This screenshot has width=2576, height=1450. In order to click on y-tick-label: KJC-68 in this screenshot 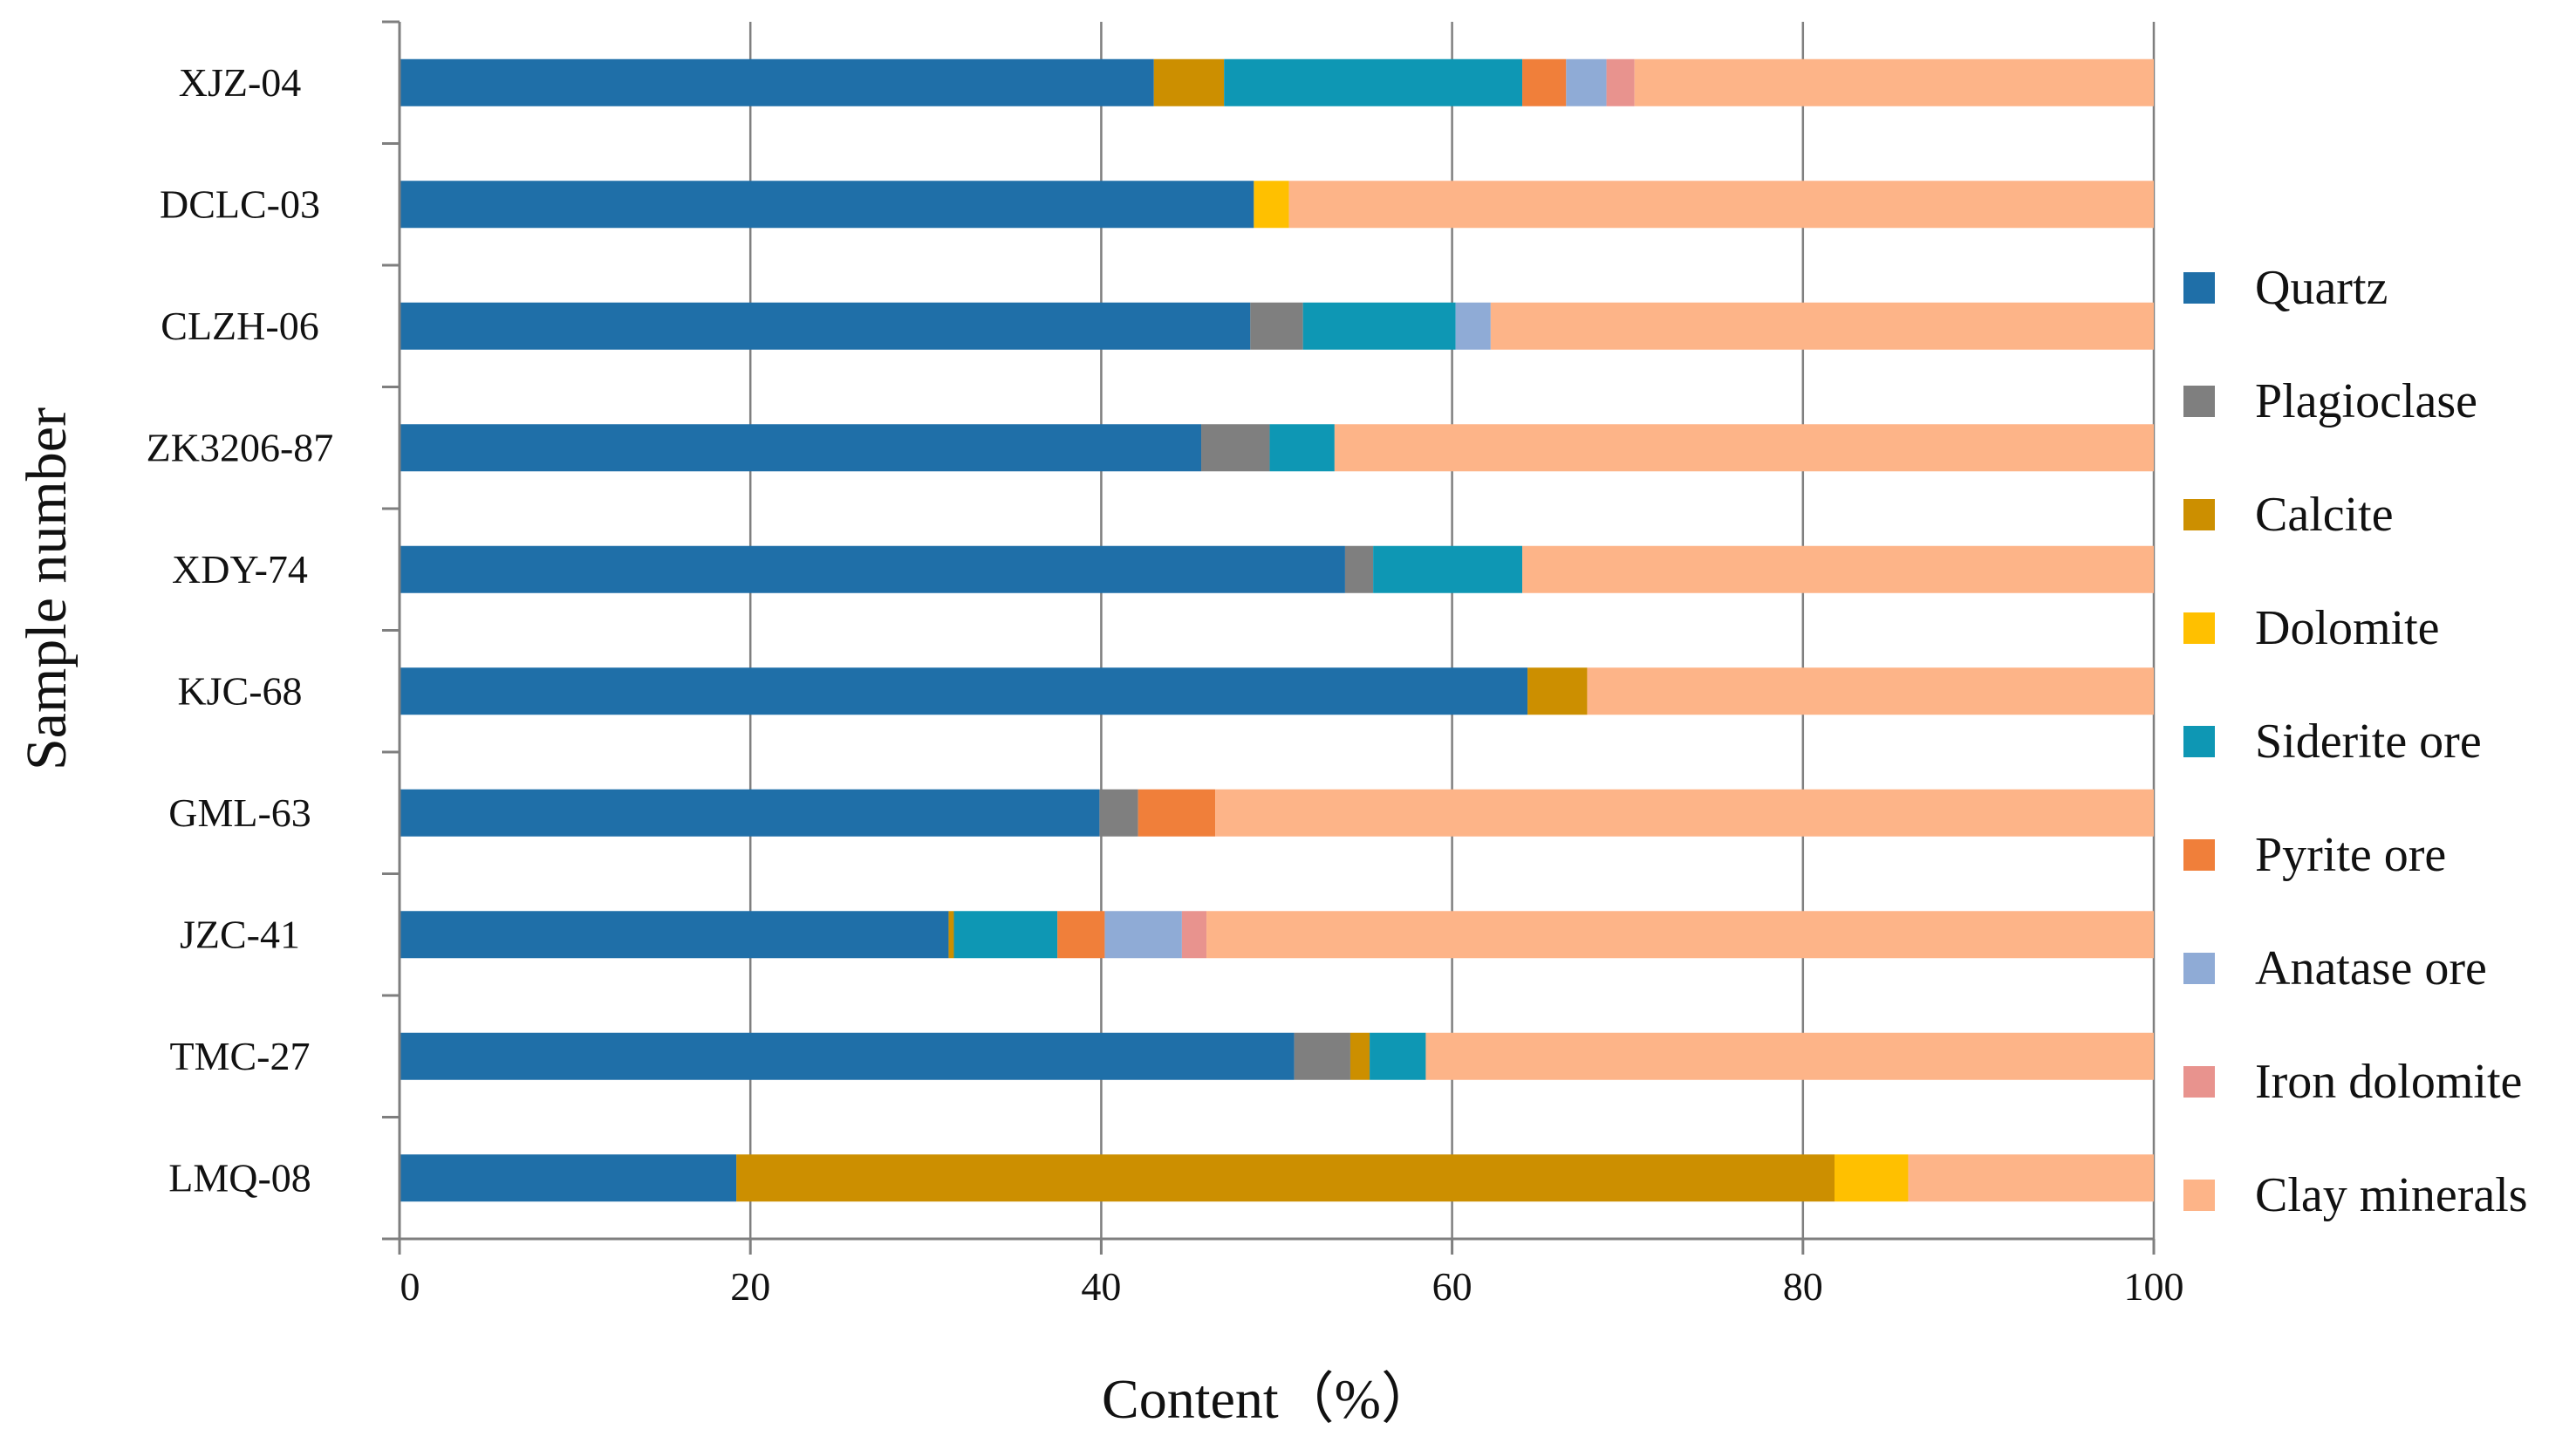, I will do `click(240, 690)`.